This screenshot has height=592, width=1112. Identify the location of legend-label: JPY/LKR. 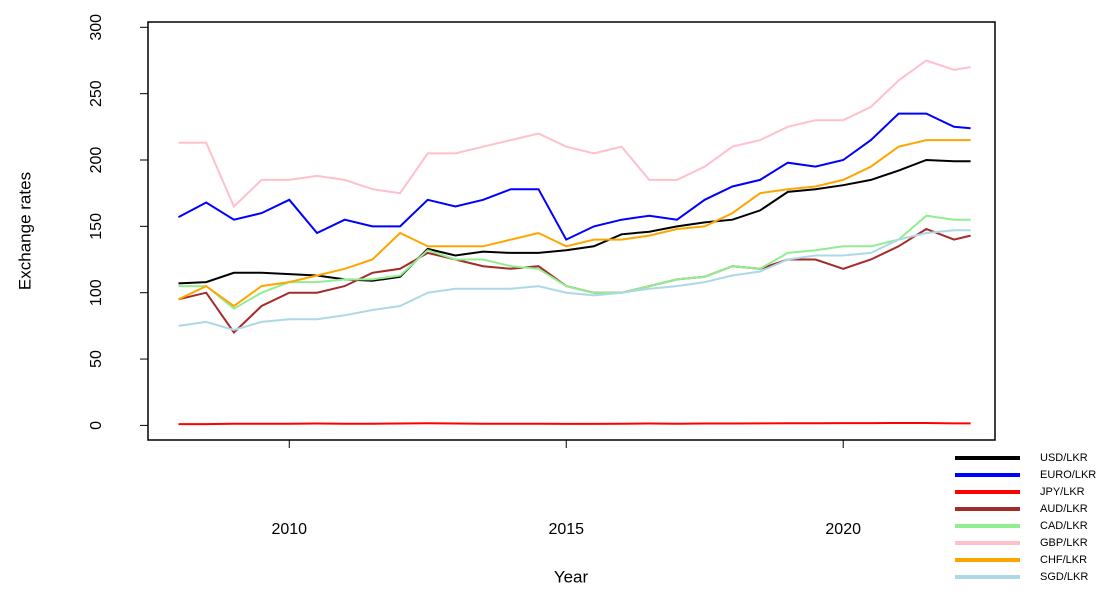
(1062, 492).